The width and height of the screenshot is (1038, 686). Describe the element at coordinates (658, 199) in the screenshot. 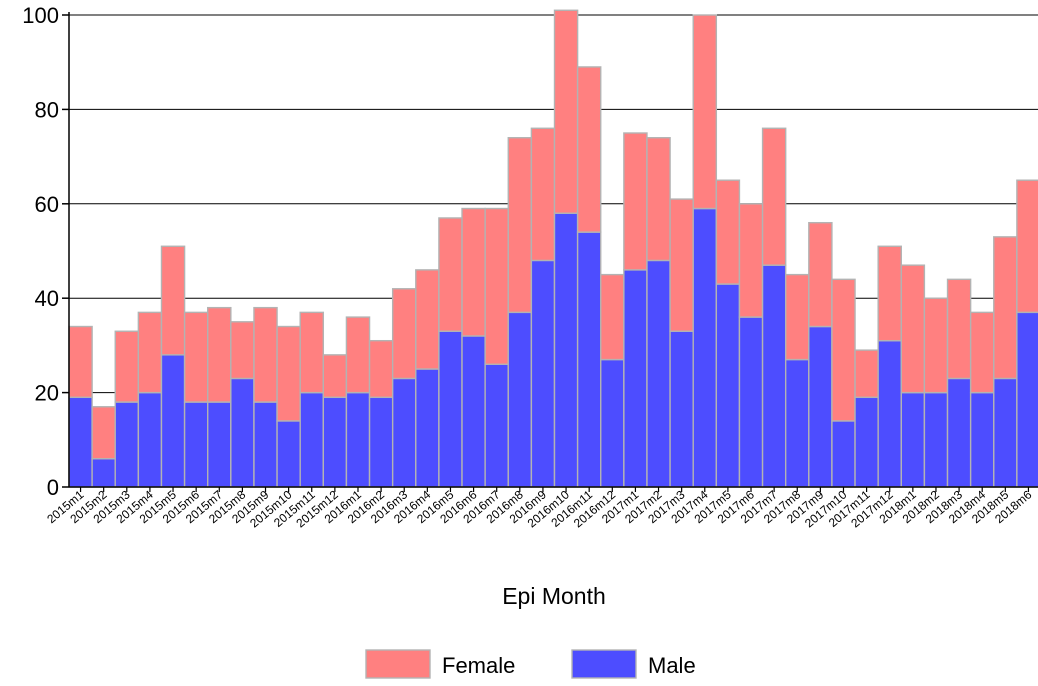

I see `bar-female-2017m2` at that location.